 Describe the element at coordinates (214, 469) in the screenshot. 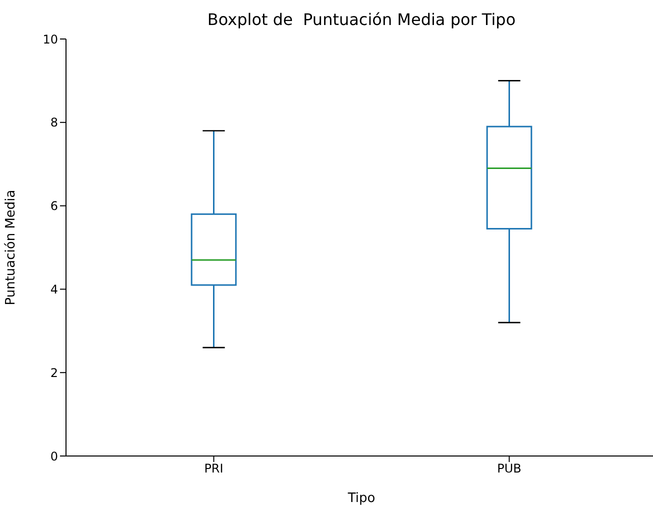

I see `x-tick-label: PRI` at that location.